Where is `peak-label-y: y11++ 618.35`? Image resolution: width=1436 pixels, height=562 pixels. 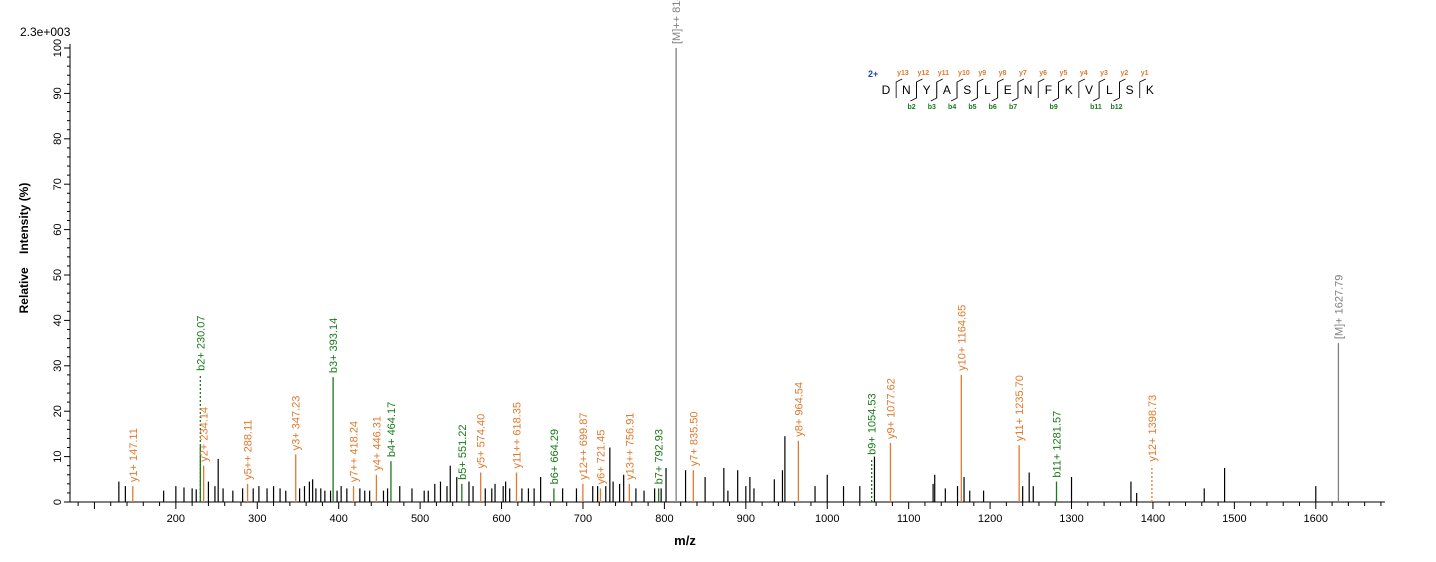
peak-label-y: y11++ 618.35 is located at coordinates (517, 435).